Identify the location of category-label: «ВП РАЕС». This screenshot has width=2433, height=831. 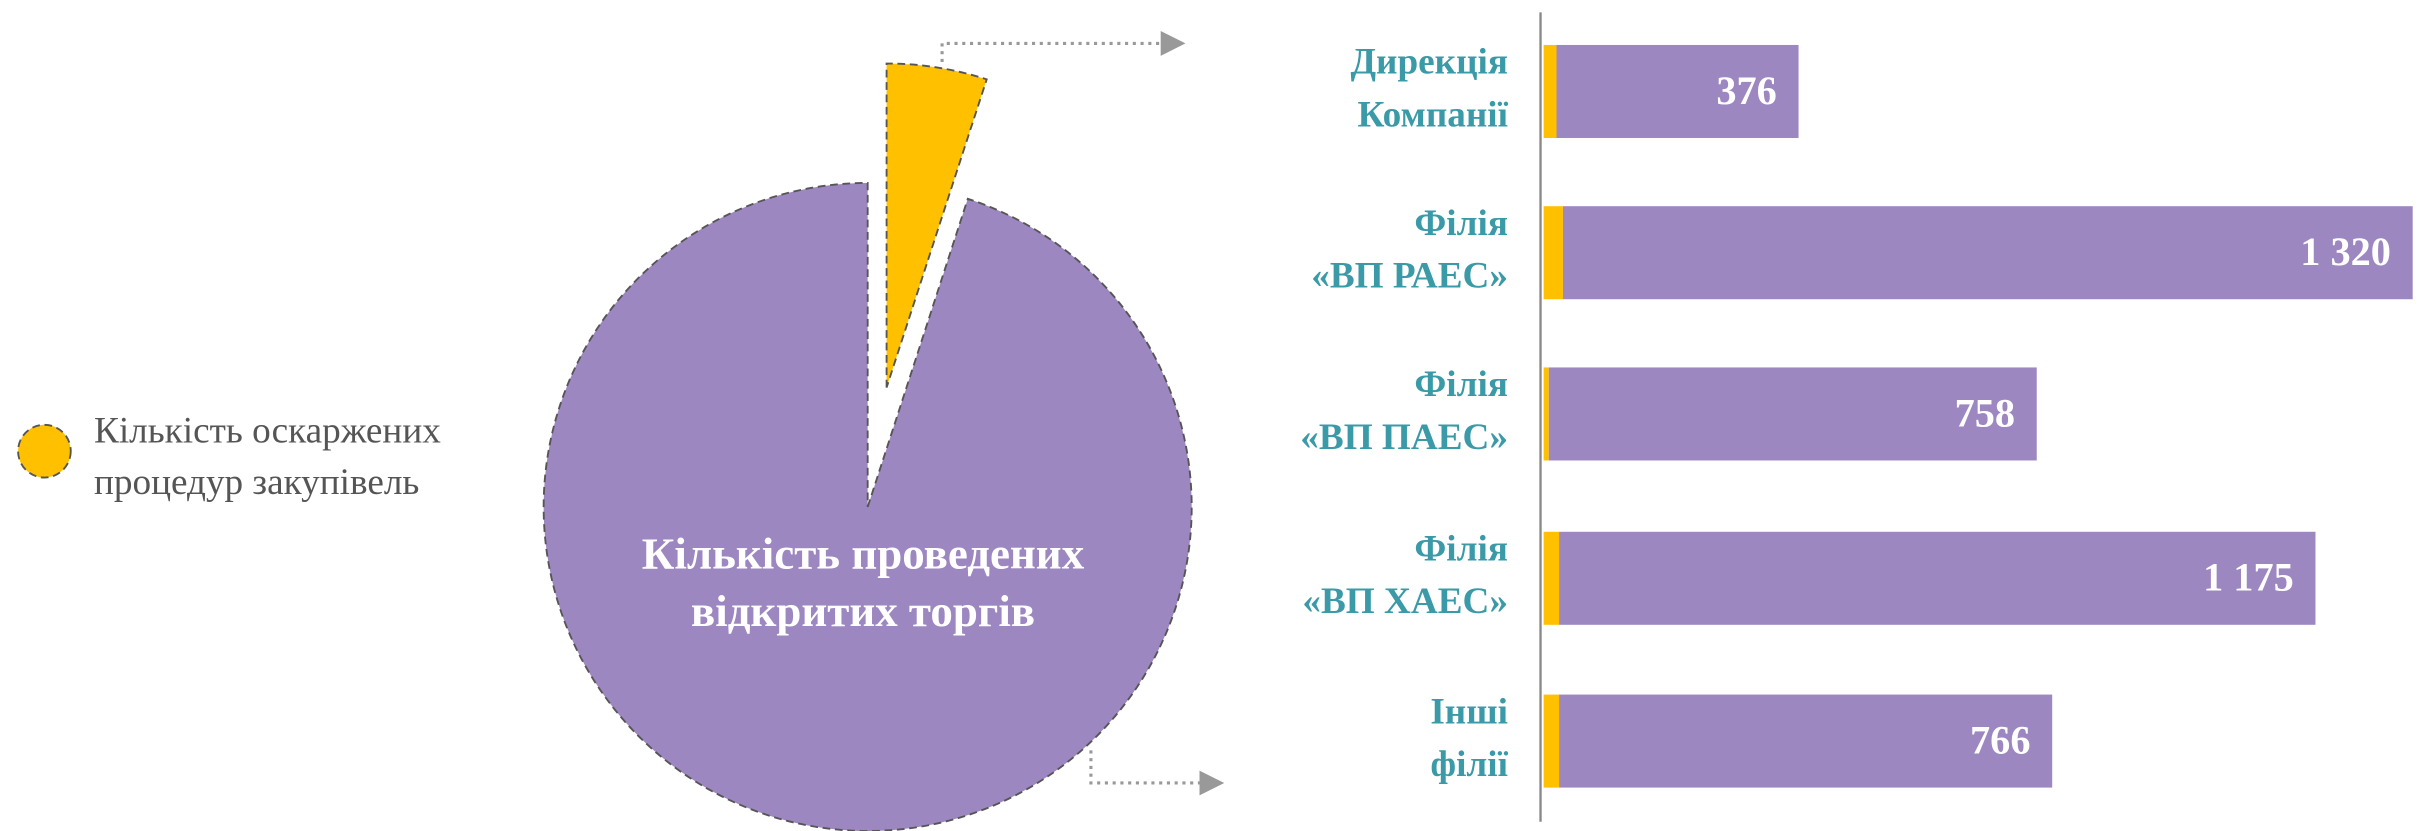
(1409, 276).